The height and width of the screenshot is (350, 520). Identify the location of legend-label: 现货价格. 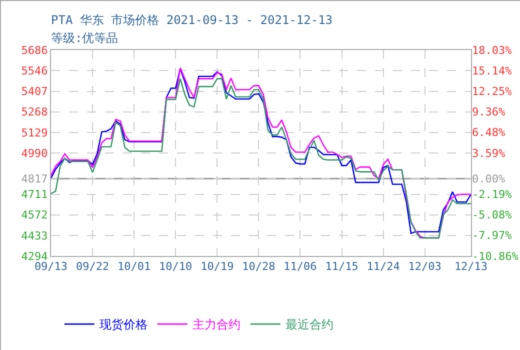
(123, 325).